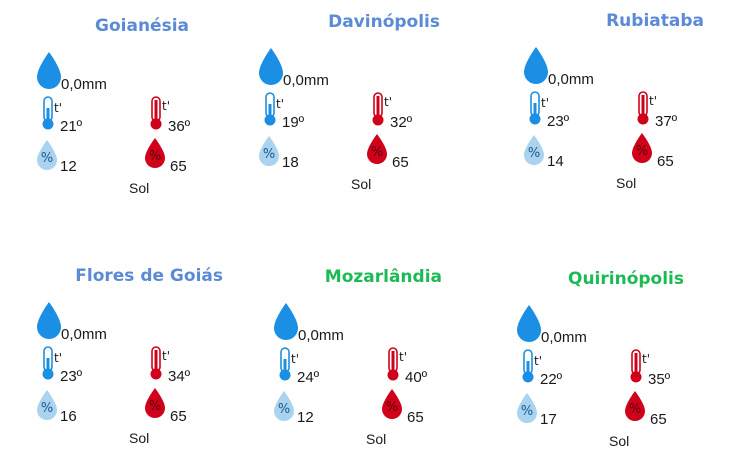 The image size is (735, 469). Describe the element at coordinates (179, 376) in the screenshot. I see `temp-max-value: 34º` at that location.